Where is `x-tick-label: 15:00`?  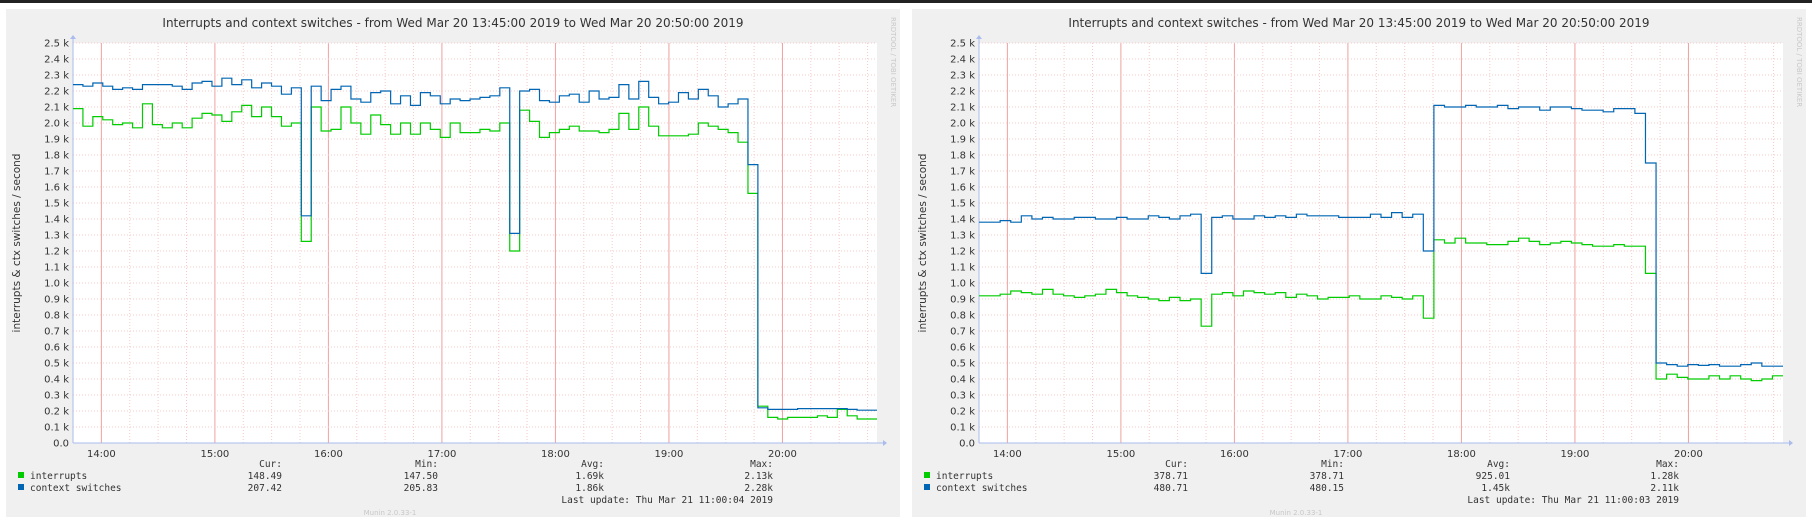 x-tick-label: 15:00 is located at coordinates (214, 454).